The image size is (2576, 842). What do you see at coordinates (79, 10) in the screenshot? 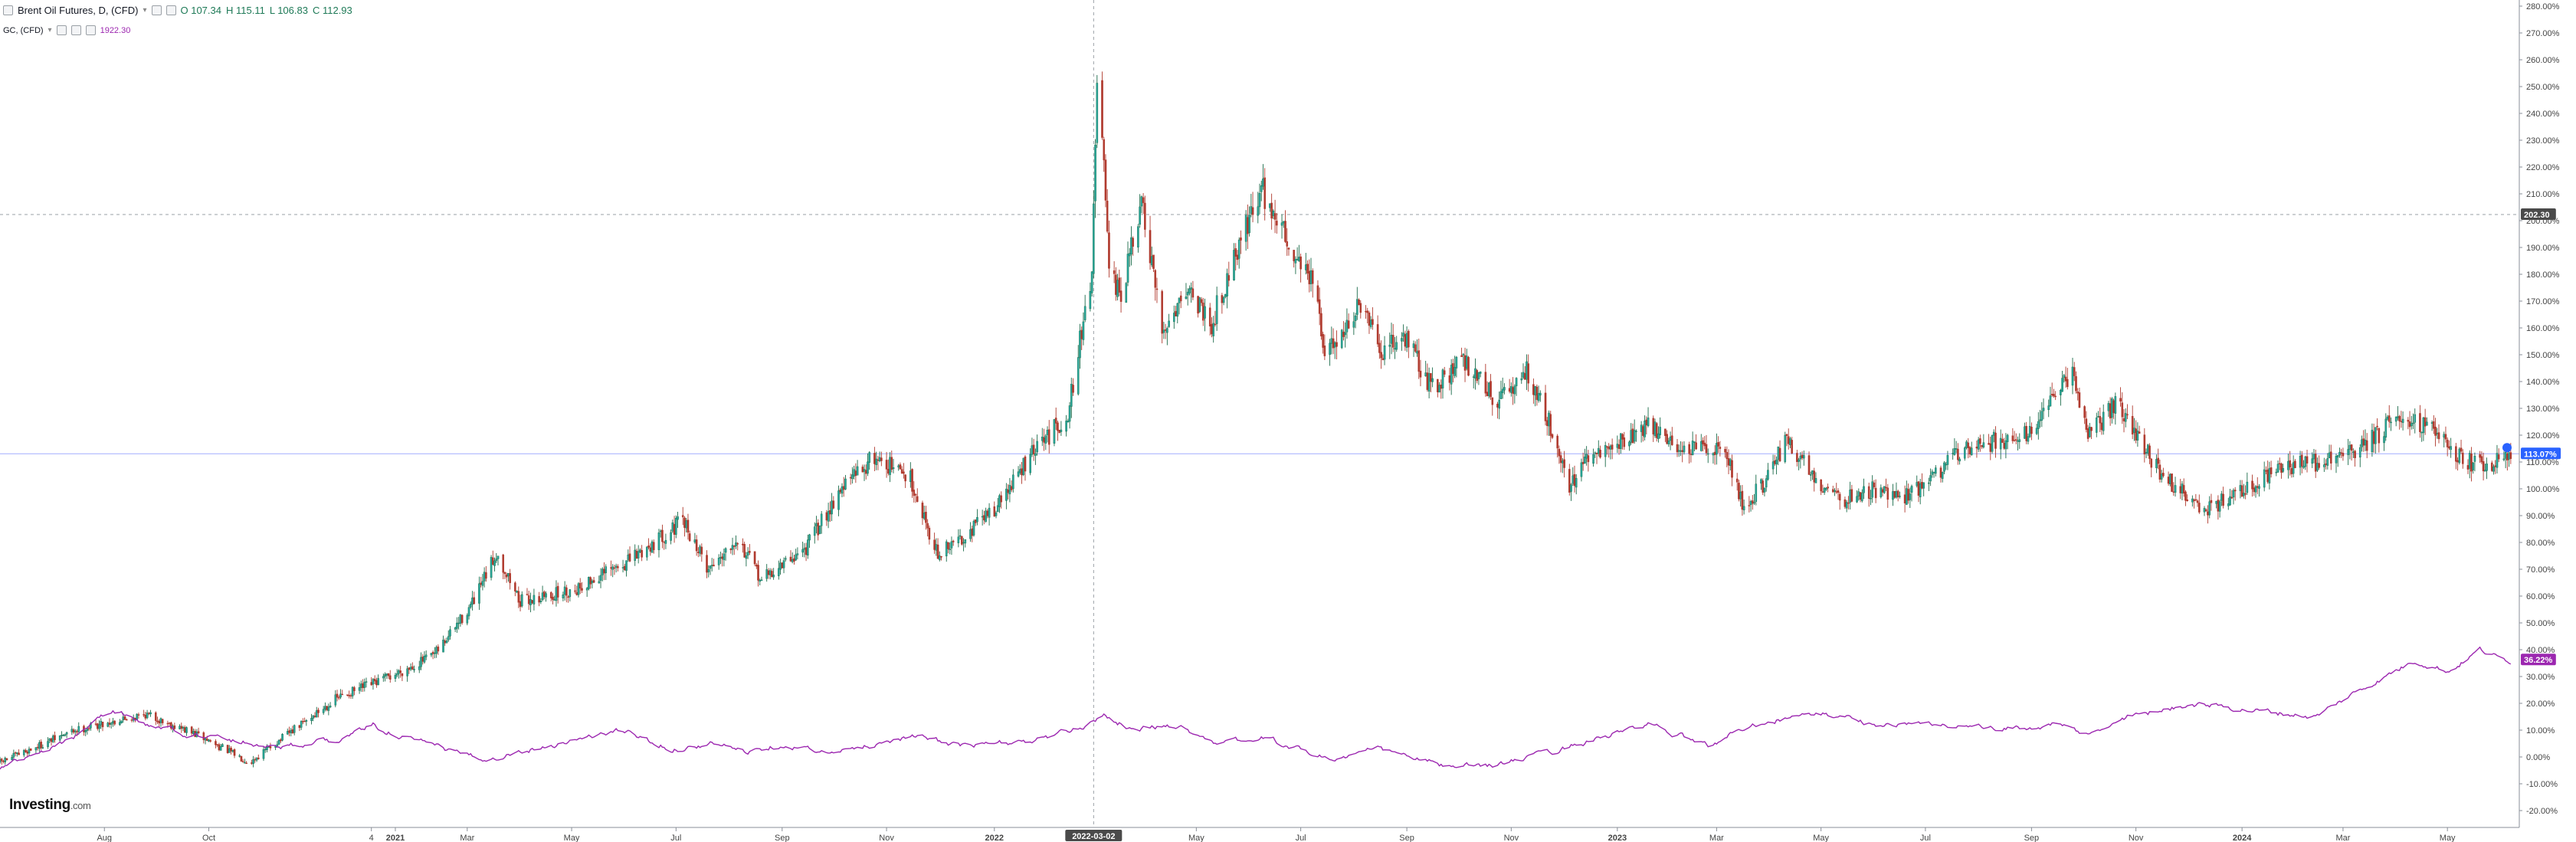
I see `legend-symbol: Brent Oil Futures, D, (CFD)` at bounding box center [79, 10].